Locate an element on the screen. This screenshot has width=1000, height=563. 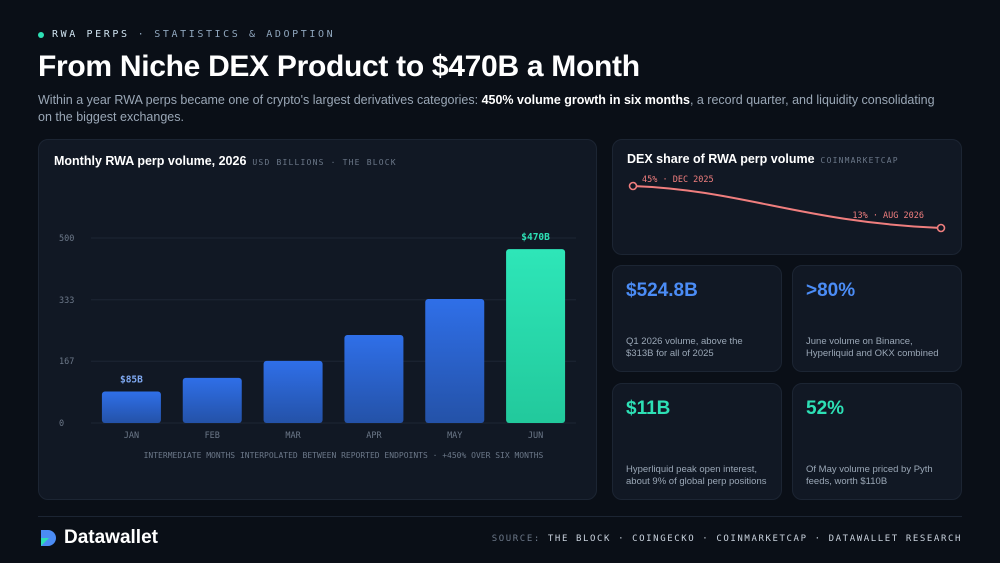
y-tick-label: 333 is located at coordinates (66, 301).